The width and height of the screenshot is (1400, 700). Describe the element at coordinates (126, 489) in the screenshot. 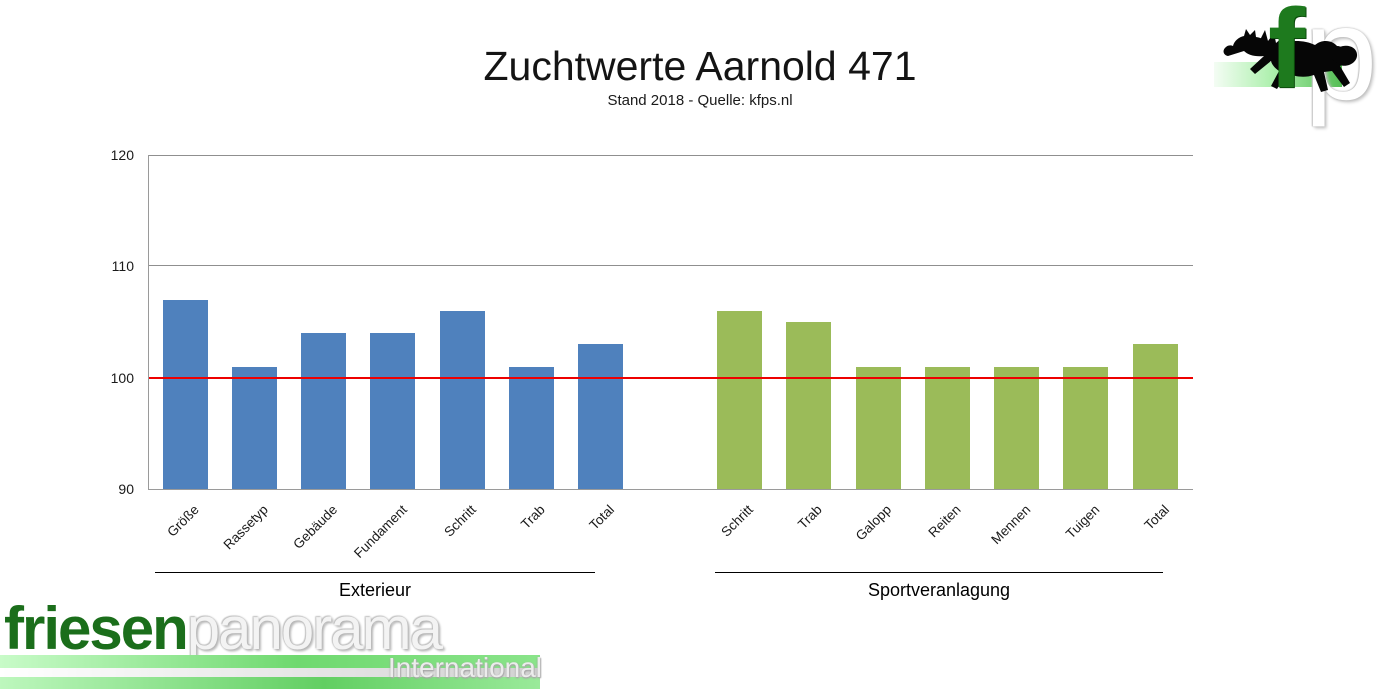

I see `y-tick-label-90: 90` at that location.